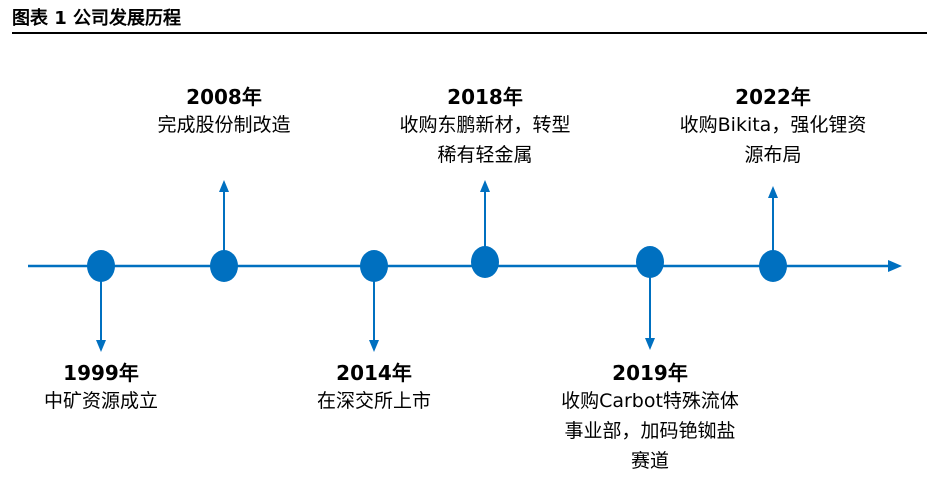  I want to click on event-2008: 2008年 完成股份制改造, so click(224, 112).